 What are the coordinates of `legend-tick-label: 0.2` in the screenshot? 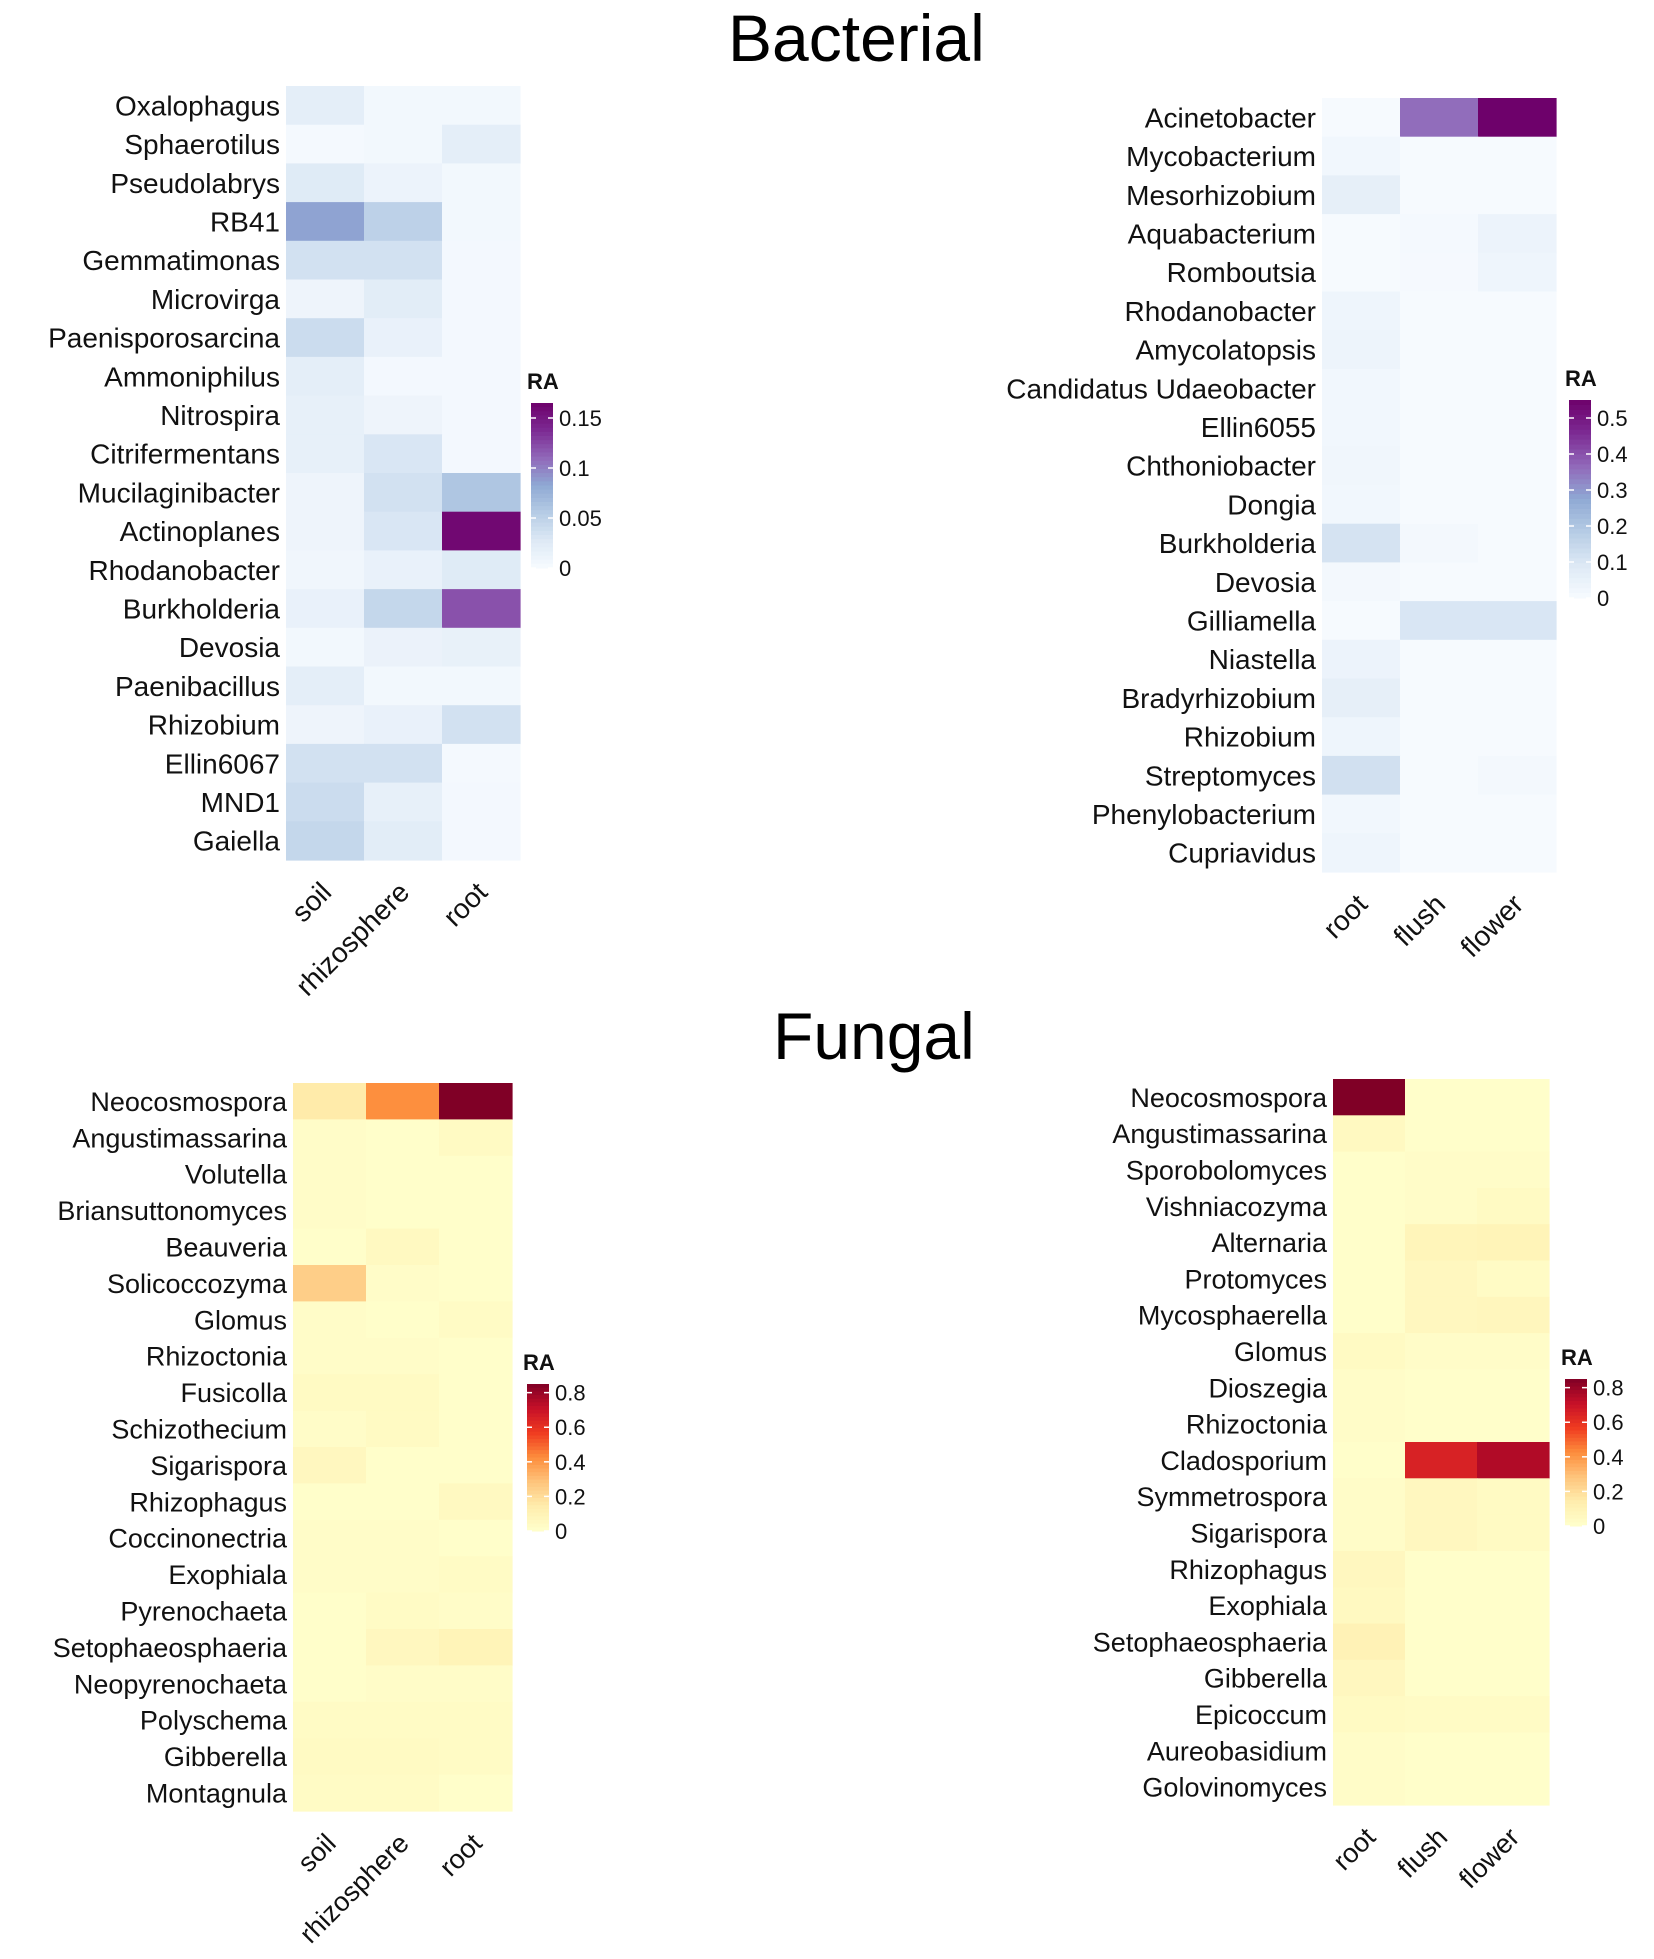 It's located at (570, 1496).